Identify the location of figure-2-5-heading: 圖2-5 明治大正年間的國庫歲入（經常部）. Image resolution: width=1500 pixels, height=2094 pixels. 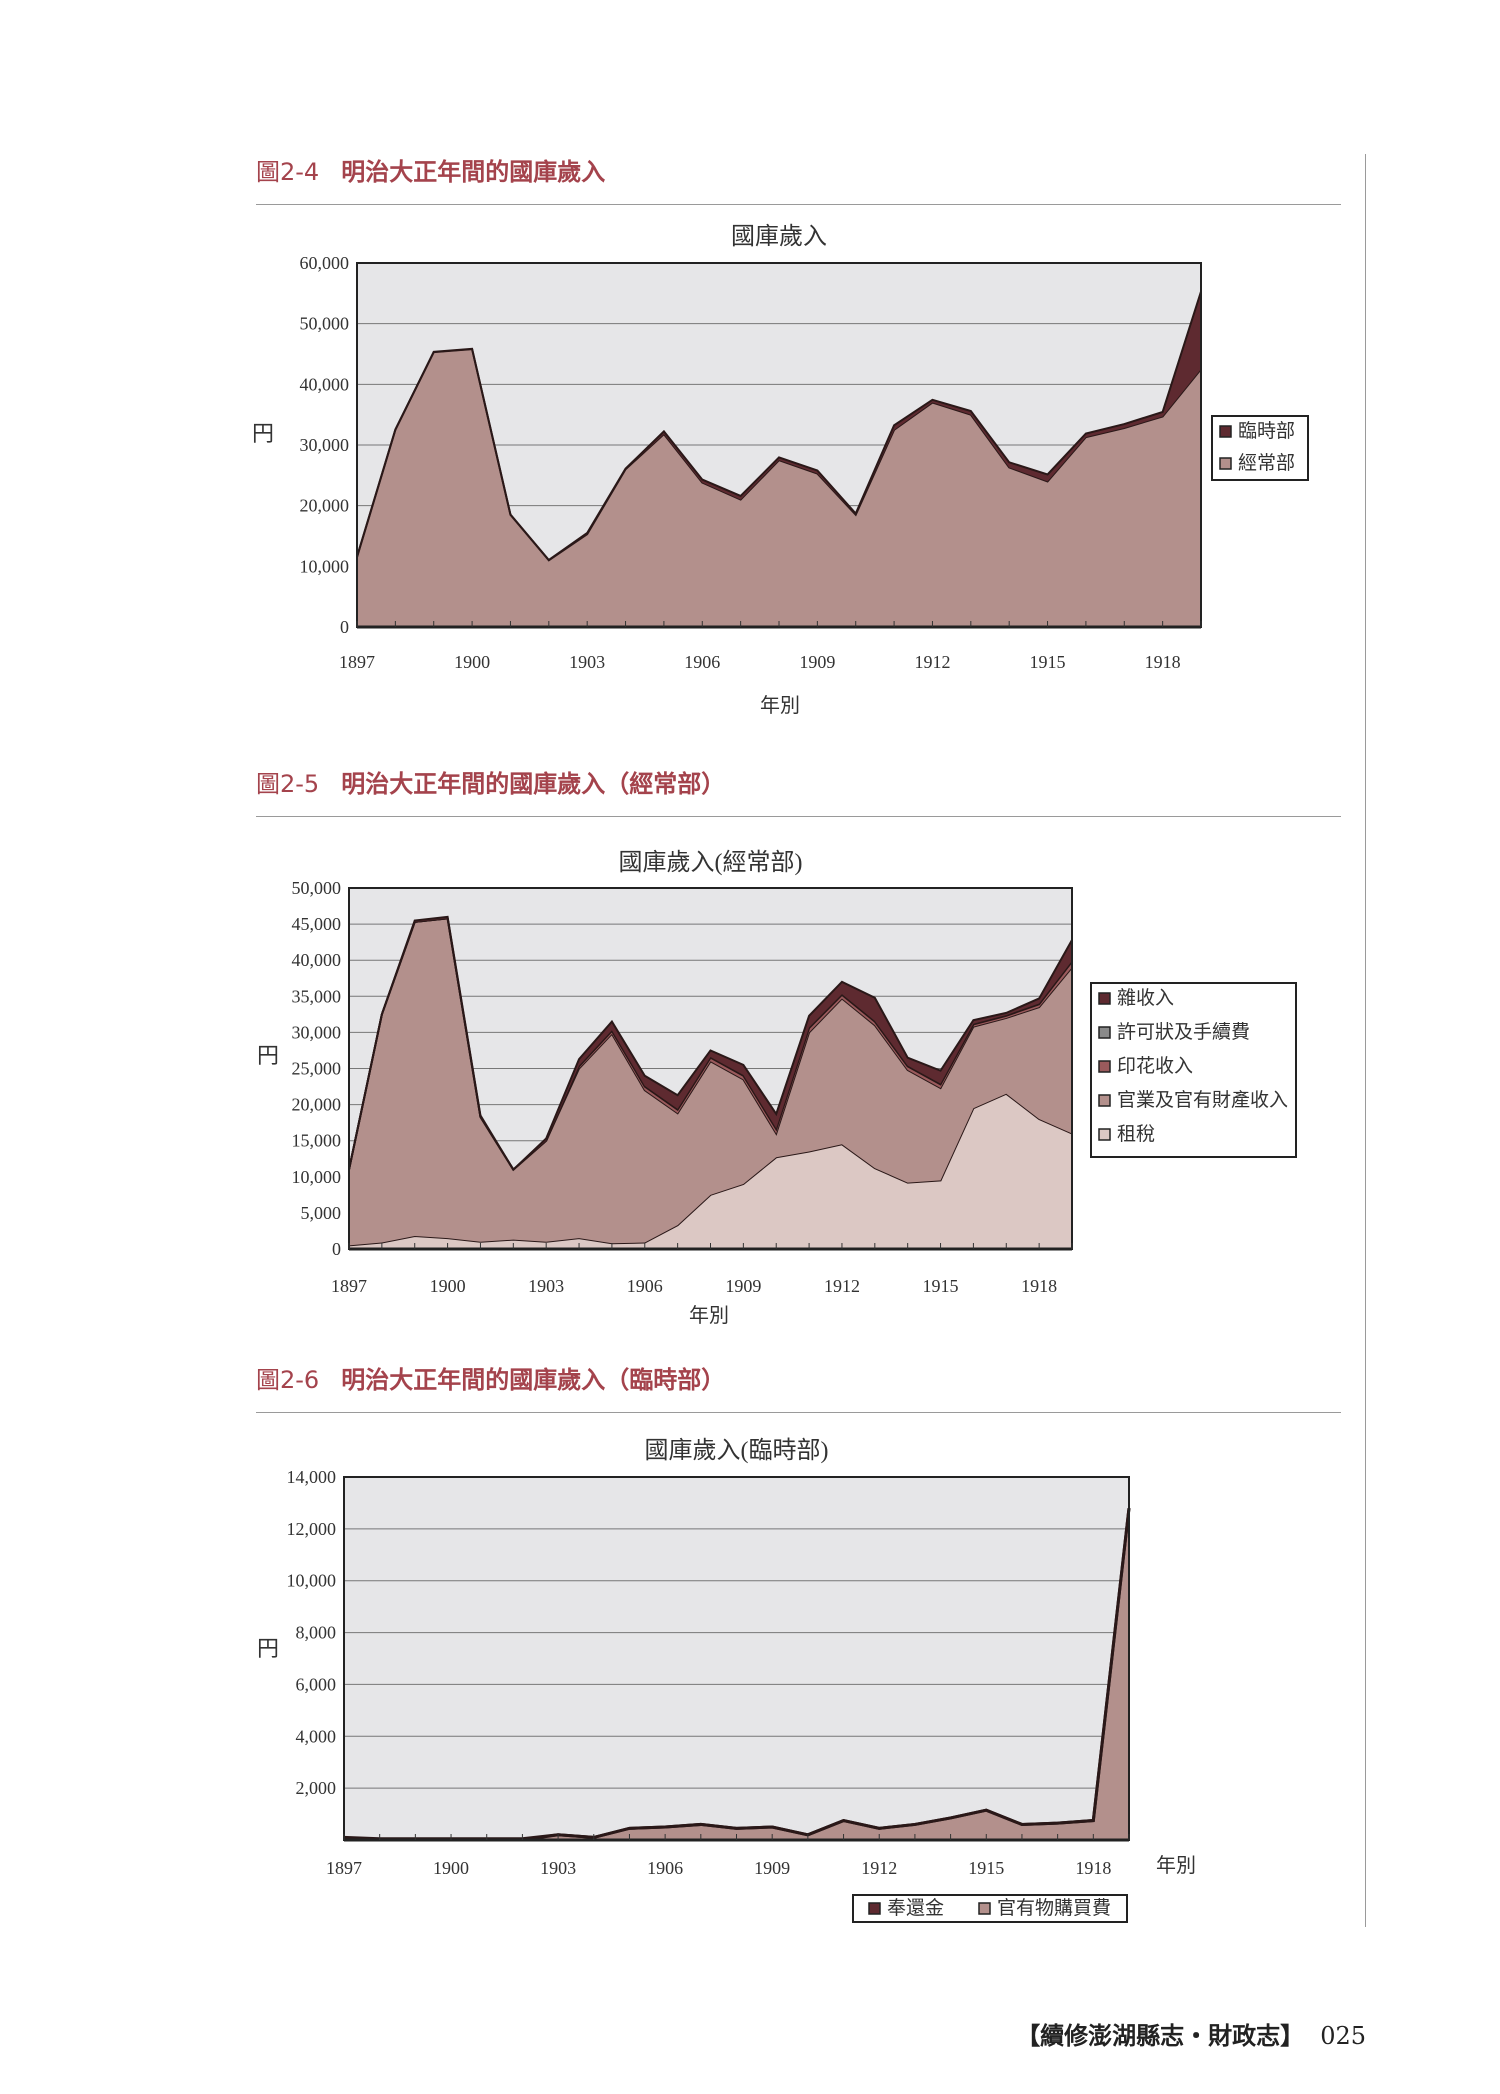
(490, 781).